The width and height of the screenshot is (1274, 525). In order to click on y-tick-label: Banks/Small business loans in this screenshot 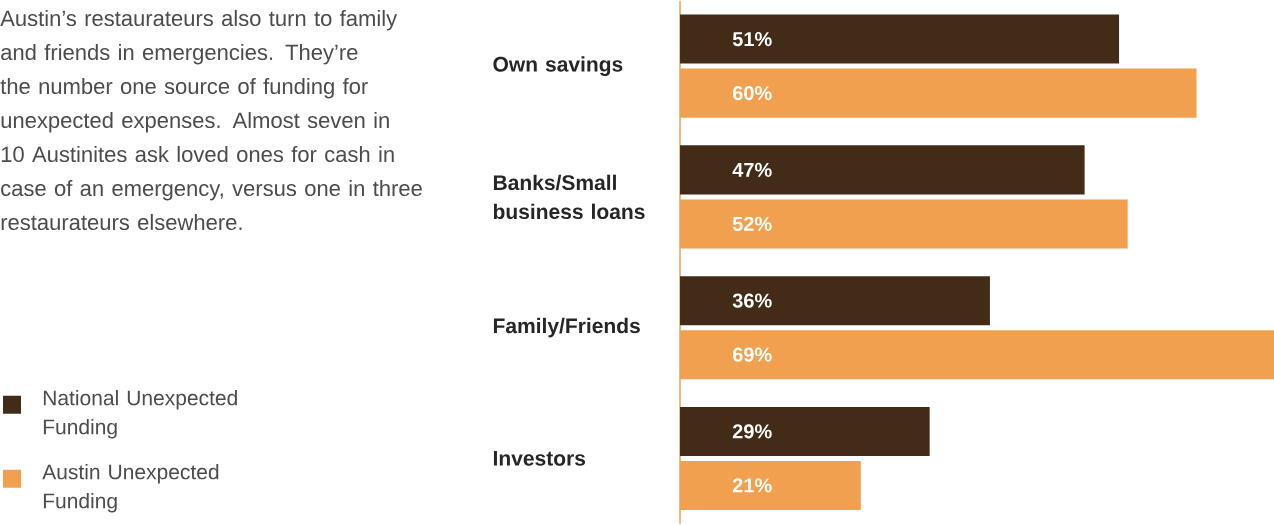, I will do `click(569, 197)`.